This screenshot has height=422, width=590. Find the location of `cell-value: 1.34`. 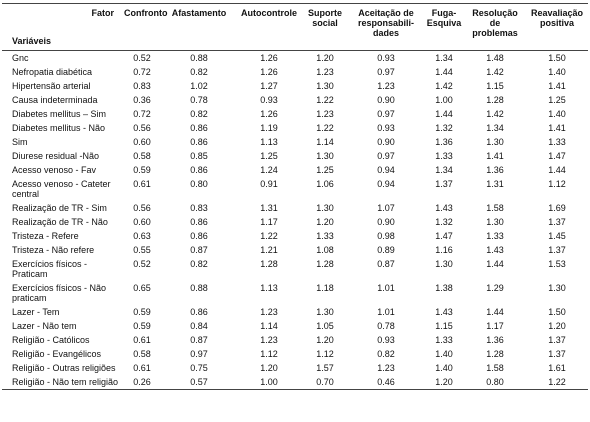

cell-value: 1.34 is located at coordinates (444, 170).